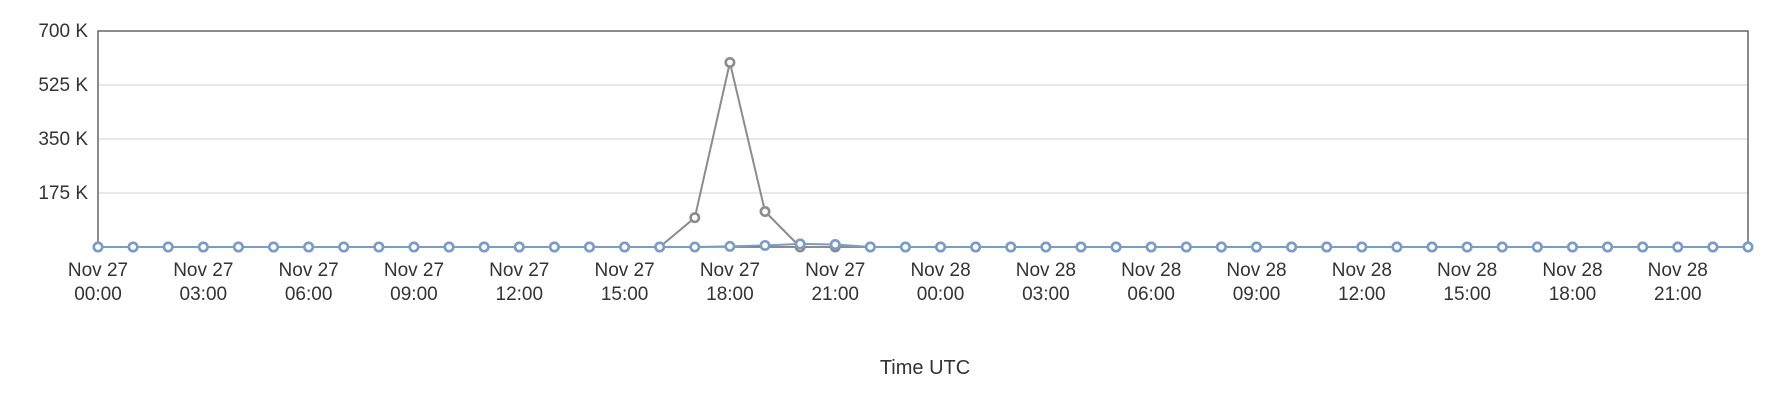 Image resolution: width=1792 pixels, height=406 pixels. I want to click on y-axis-tick-labels: 175 K 350 K 525 K 700 K, so click(63, 112).